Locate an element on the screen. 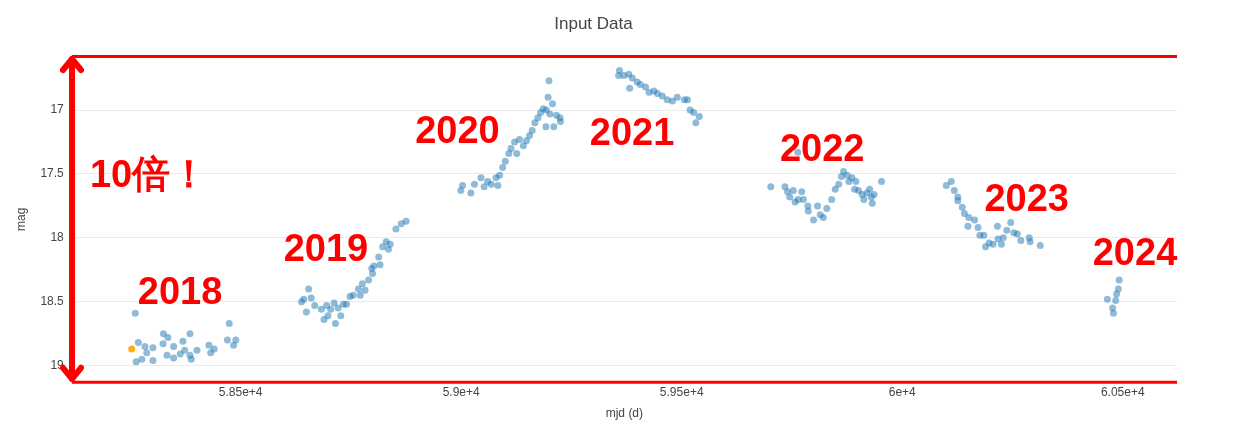 Image resolution: width=1257 pixels, height=429 pixels. y-tick-label: 18.5 is located at coordinates (52, 301).